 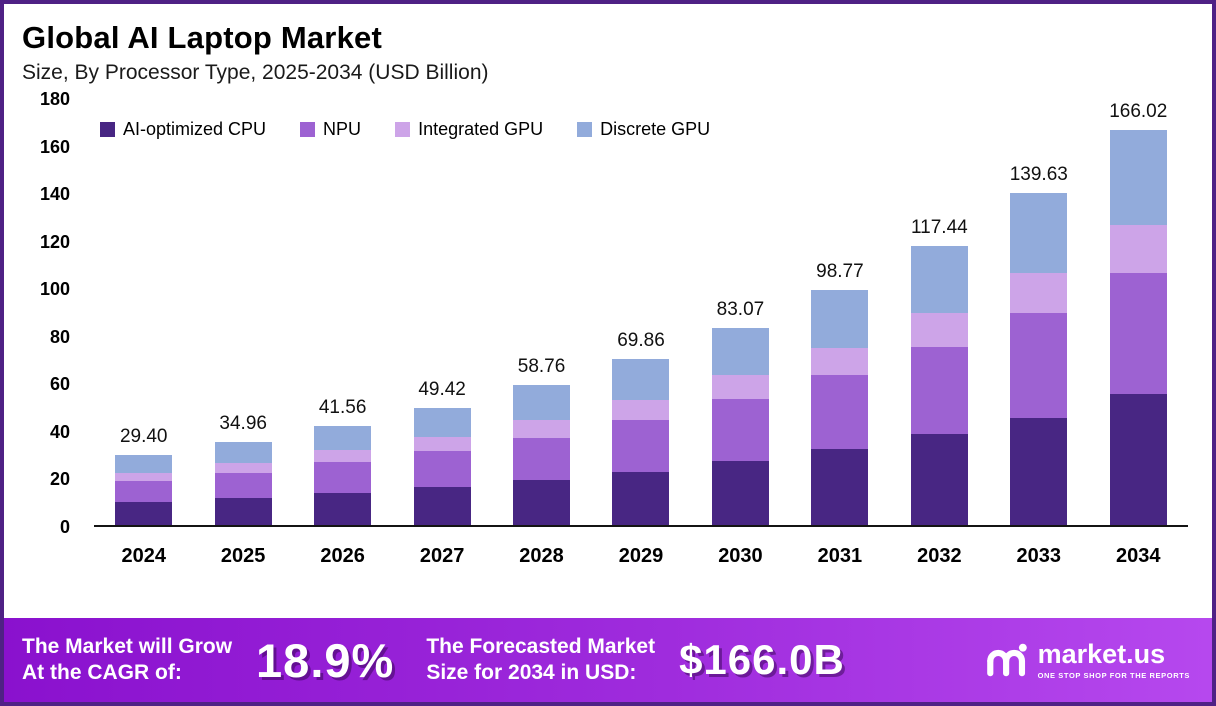 What do you see at coordinates (342, 408) in the screenshot?
I see `bar-total-label: 41.56` at bounding box center [342, 408].